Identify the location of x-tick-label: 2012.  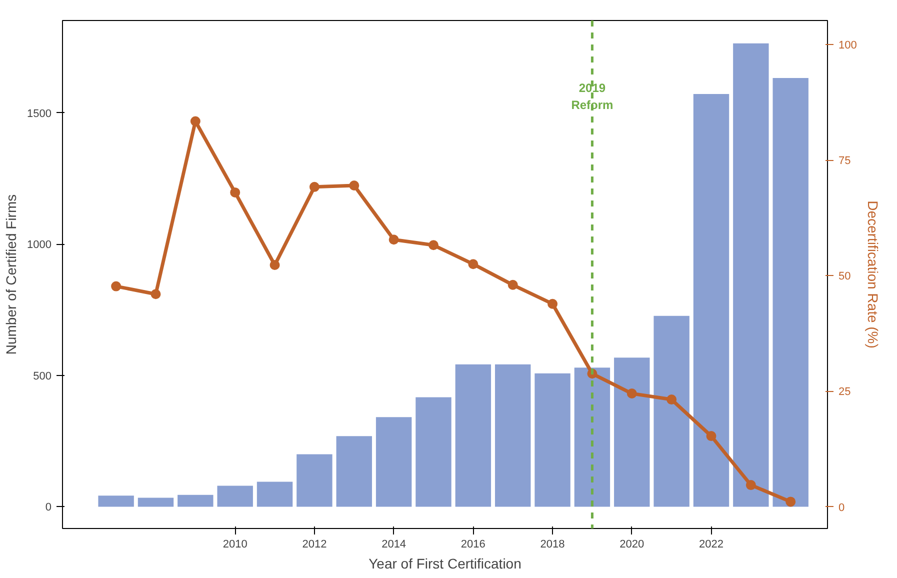
(314, 544).